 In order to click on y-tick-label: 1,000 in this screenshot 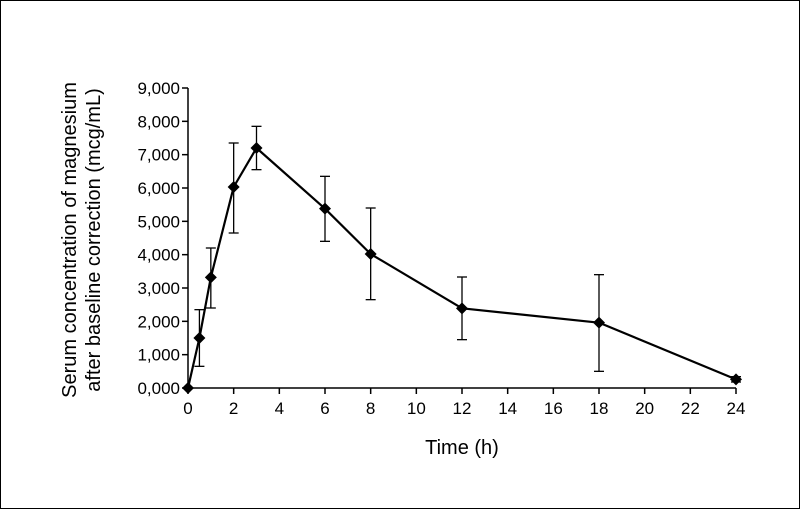, I will do `click(158, 355)`.